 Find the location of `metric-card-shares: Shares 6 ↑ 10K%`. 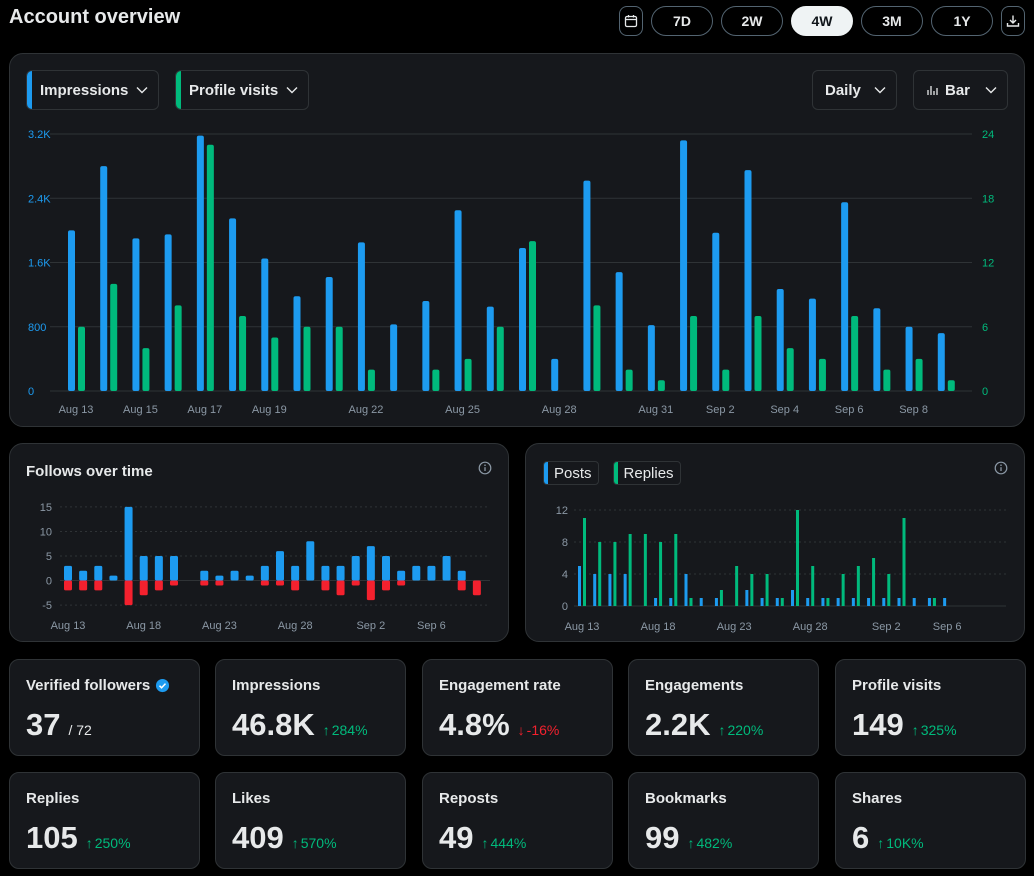

metric-card-shares: Shares 6 ↑ 10K% is located at coordinates (930, 820).